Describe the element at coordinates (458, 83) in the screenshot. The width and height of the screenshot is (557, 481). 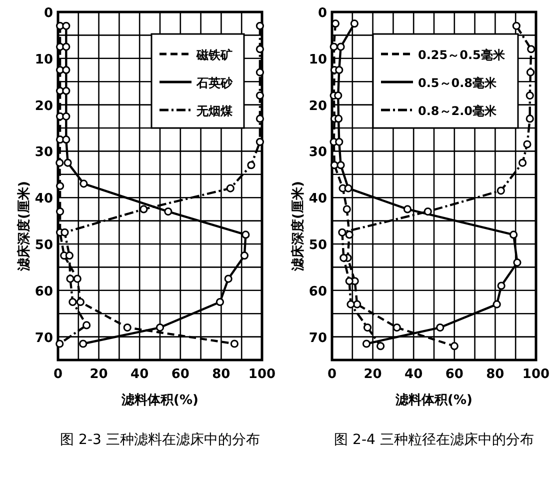
I see `legend-label: 0.5～0.8毫米` at that location.